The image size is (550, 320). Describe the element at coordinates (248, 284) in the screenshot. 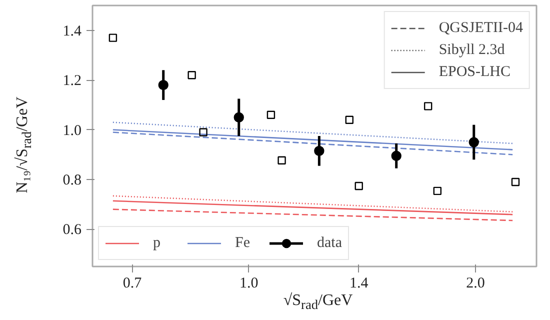

I see `x-tick-label: 1.0` at that location.